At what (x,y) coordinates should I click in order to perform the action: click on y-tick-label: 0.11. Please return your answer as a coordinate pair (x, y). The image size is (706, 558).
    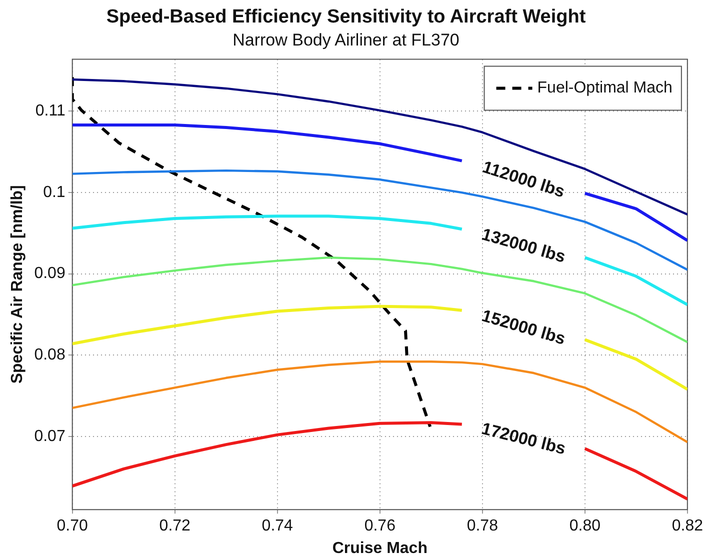
    Looking at the image, I should click on (50, 111).